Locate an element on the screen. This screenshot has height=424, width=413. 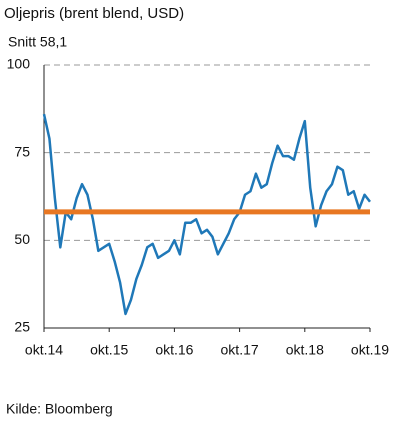
x-tick-label: okt.18 is located at coordinates (305, 350).